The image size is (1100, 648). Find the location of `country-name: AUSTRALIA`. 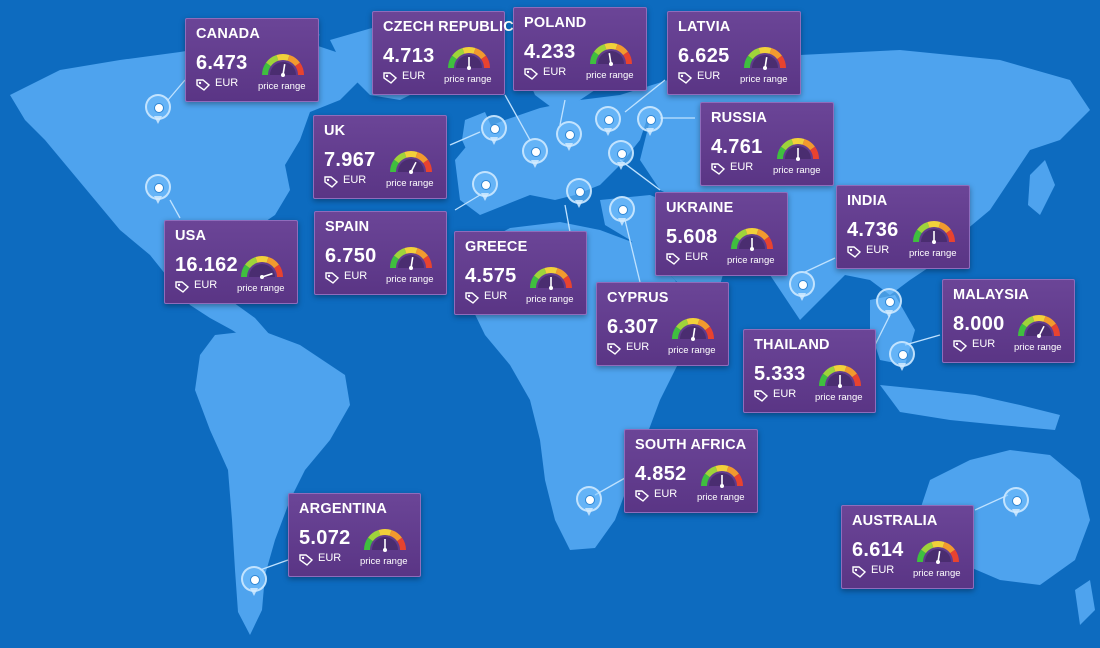

country-name: AUSTRALIA is located at coordinates (895, 521).